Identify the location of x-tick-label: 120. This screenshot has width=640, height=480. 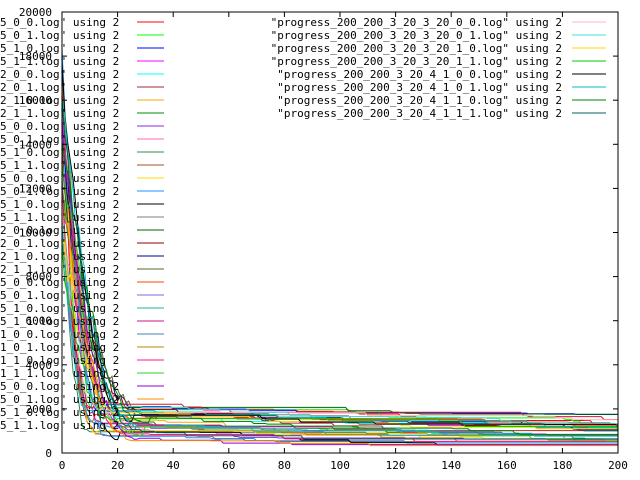
(396, 465).